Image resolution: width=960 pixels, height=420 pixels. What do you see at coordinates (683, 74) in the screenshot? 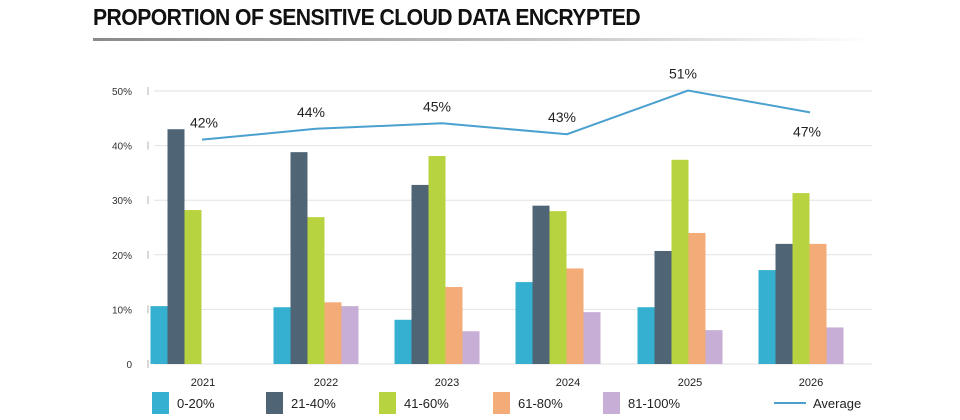
I see `average-data-label: 51%` at bounding box center [683, 74].